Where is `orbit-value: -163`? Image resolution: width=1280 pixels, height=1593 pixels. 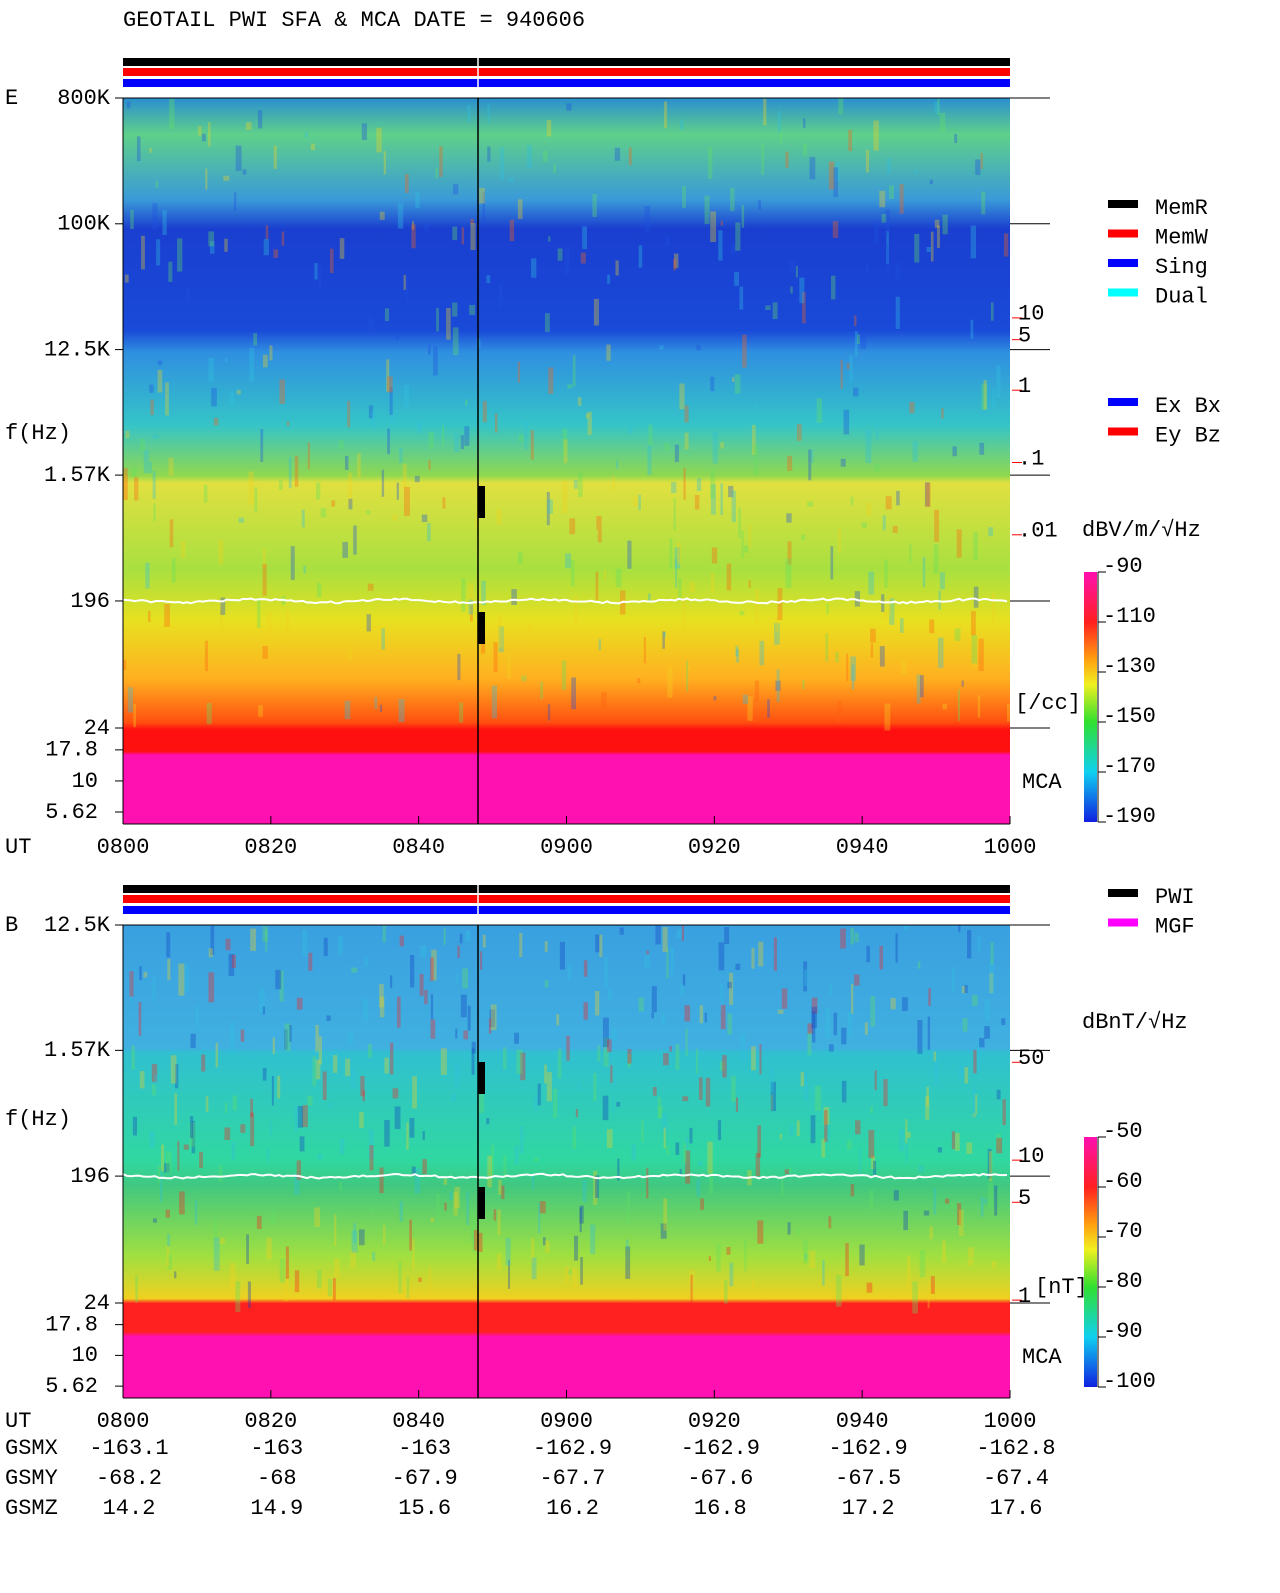
orbit-value: -163 is located at coordinates (276, 1448).